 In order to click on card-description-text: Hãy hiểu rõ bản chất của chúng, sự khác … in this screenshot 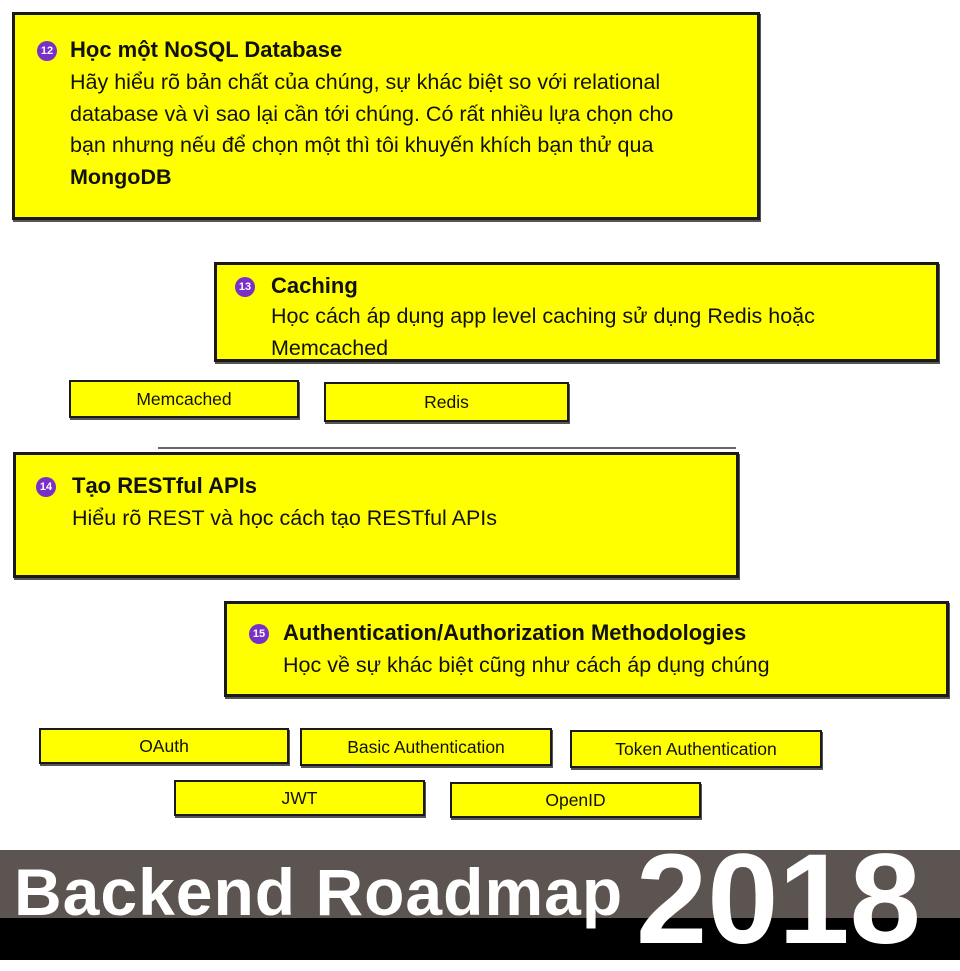, I will do `click(372, 113)`.